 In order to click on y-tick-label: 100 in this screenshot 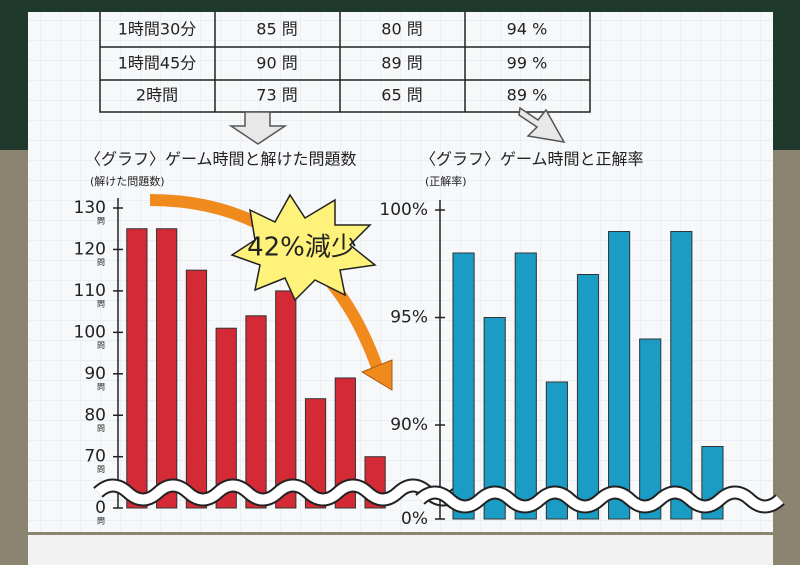, I will do `click(90, 332)`.